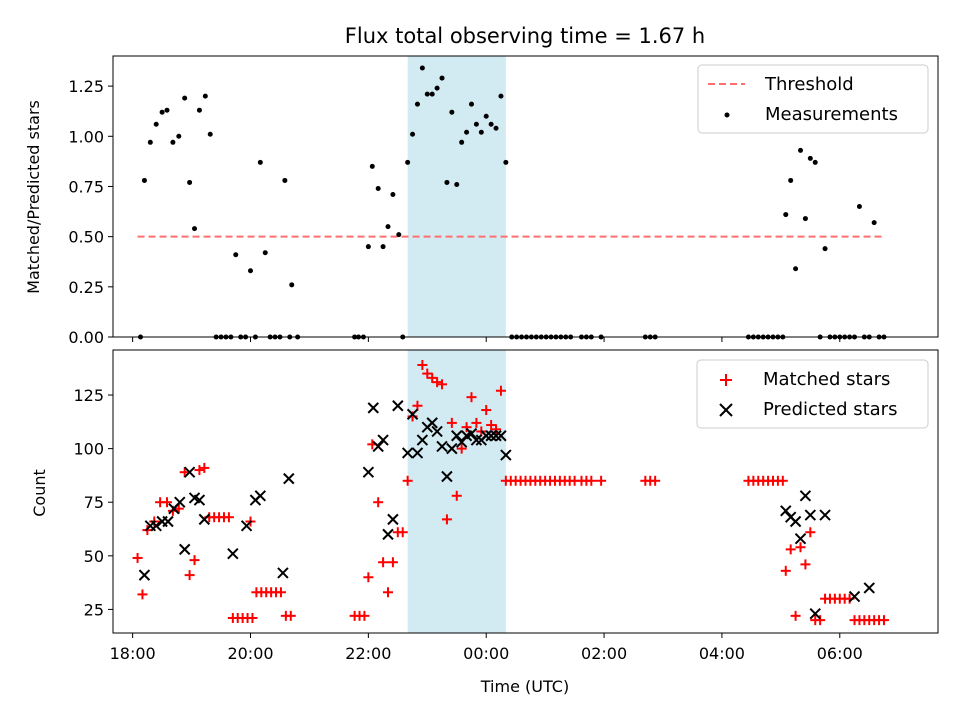  What do you see at coordinates (94, 556) in the screenshot?
I see `bottom-y-tick-label: 50` at bounding box center [94, 556].